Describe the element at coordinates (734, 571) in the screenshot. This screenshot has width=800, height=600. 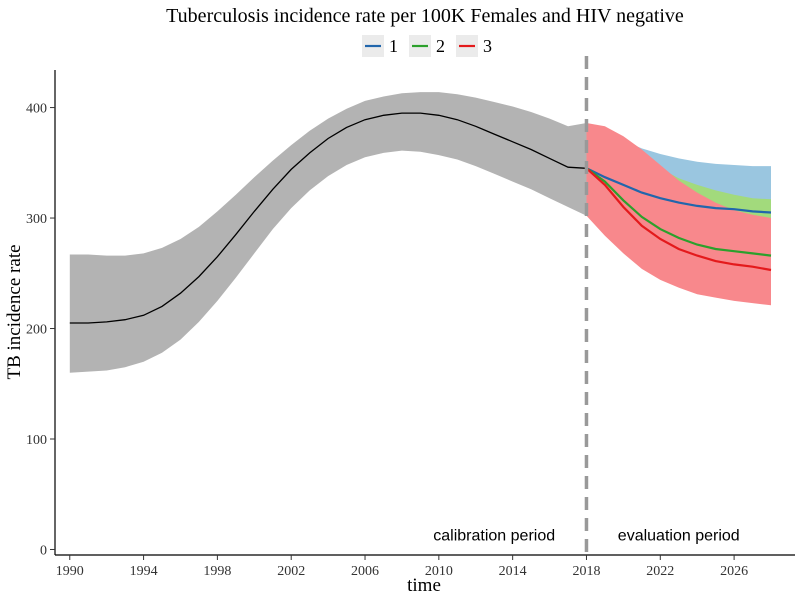
I see `x-tick-label: 2026` at that location.